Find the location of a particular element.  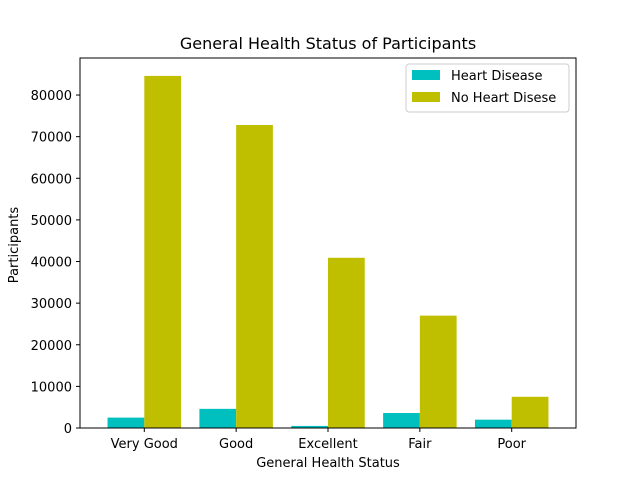

legend-label-no-heart-disease: No Heart Disese is located at coordinates (503, 98).